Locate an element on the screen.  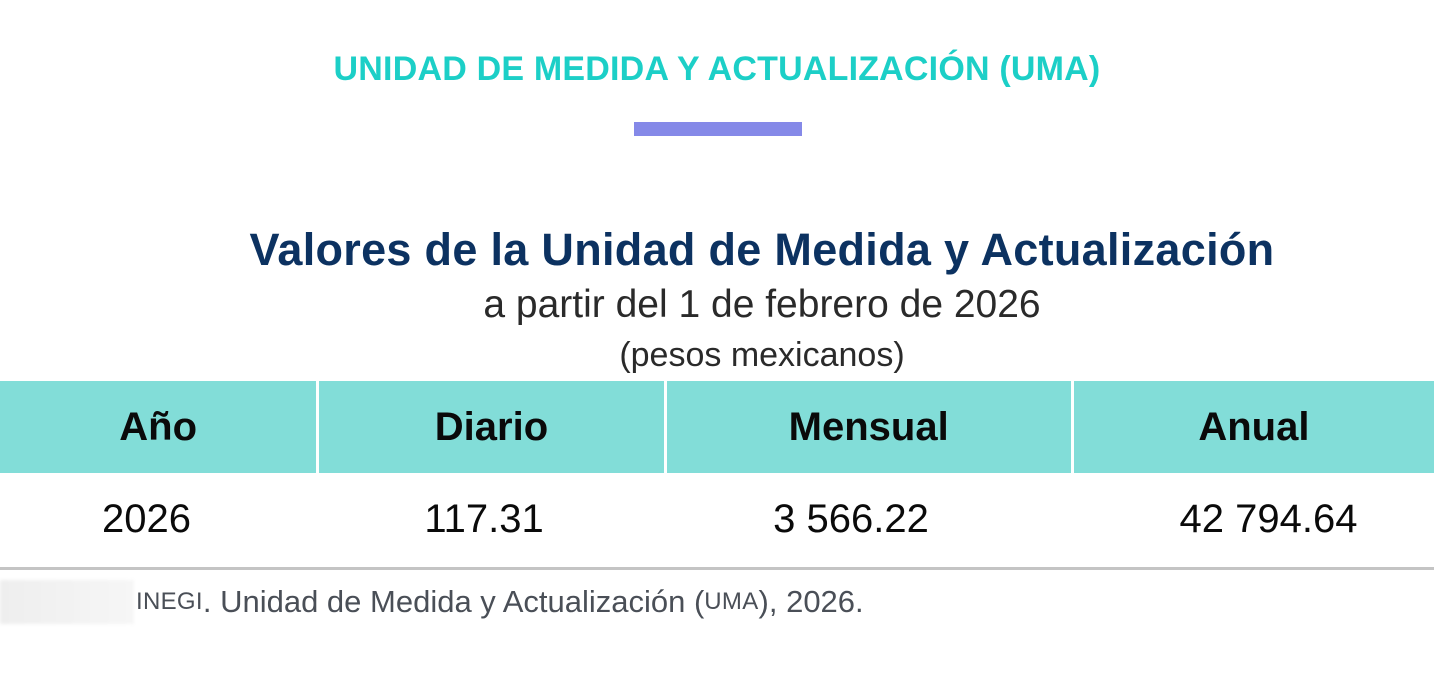
column-header-year: Año is located at coordinates (158, 427).